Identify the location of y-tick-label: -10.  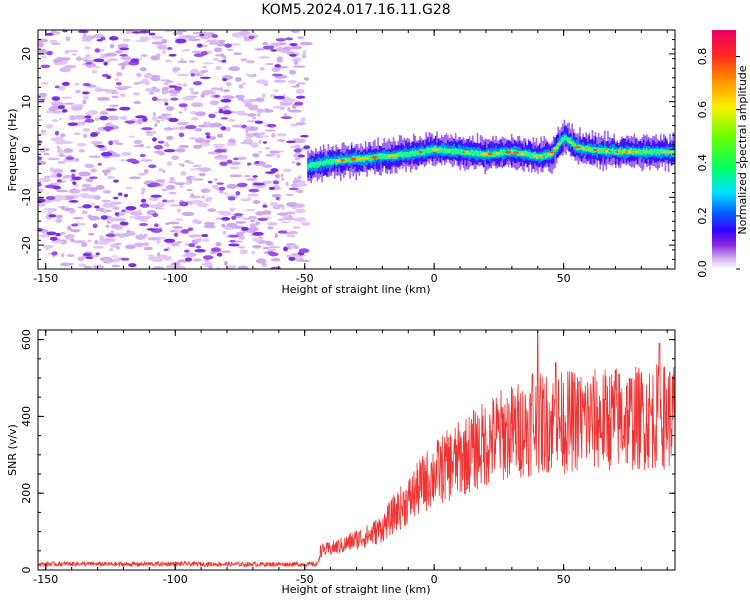
(26, 197).